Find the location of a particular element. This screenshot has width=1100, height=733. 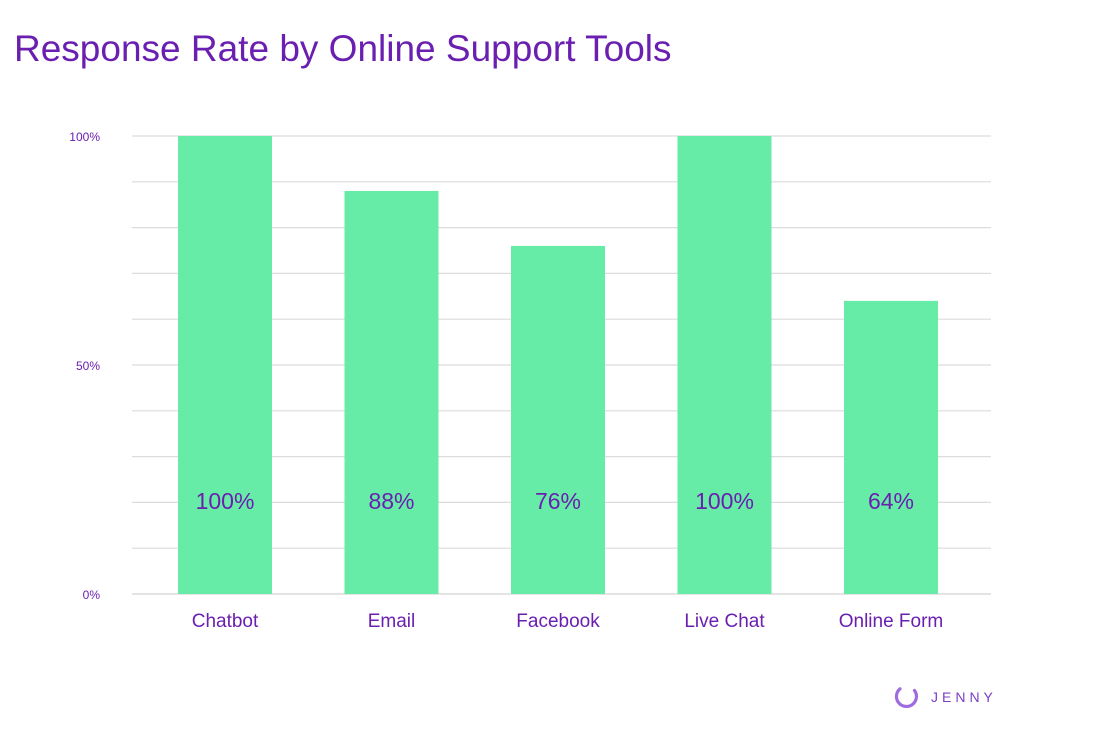

brand-logo: JENNY is located at coordinates (945, 697).